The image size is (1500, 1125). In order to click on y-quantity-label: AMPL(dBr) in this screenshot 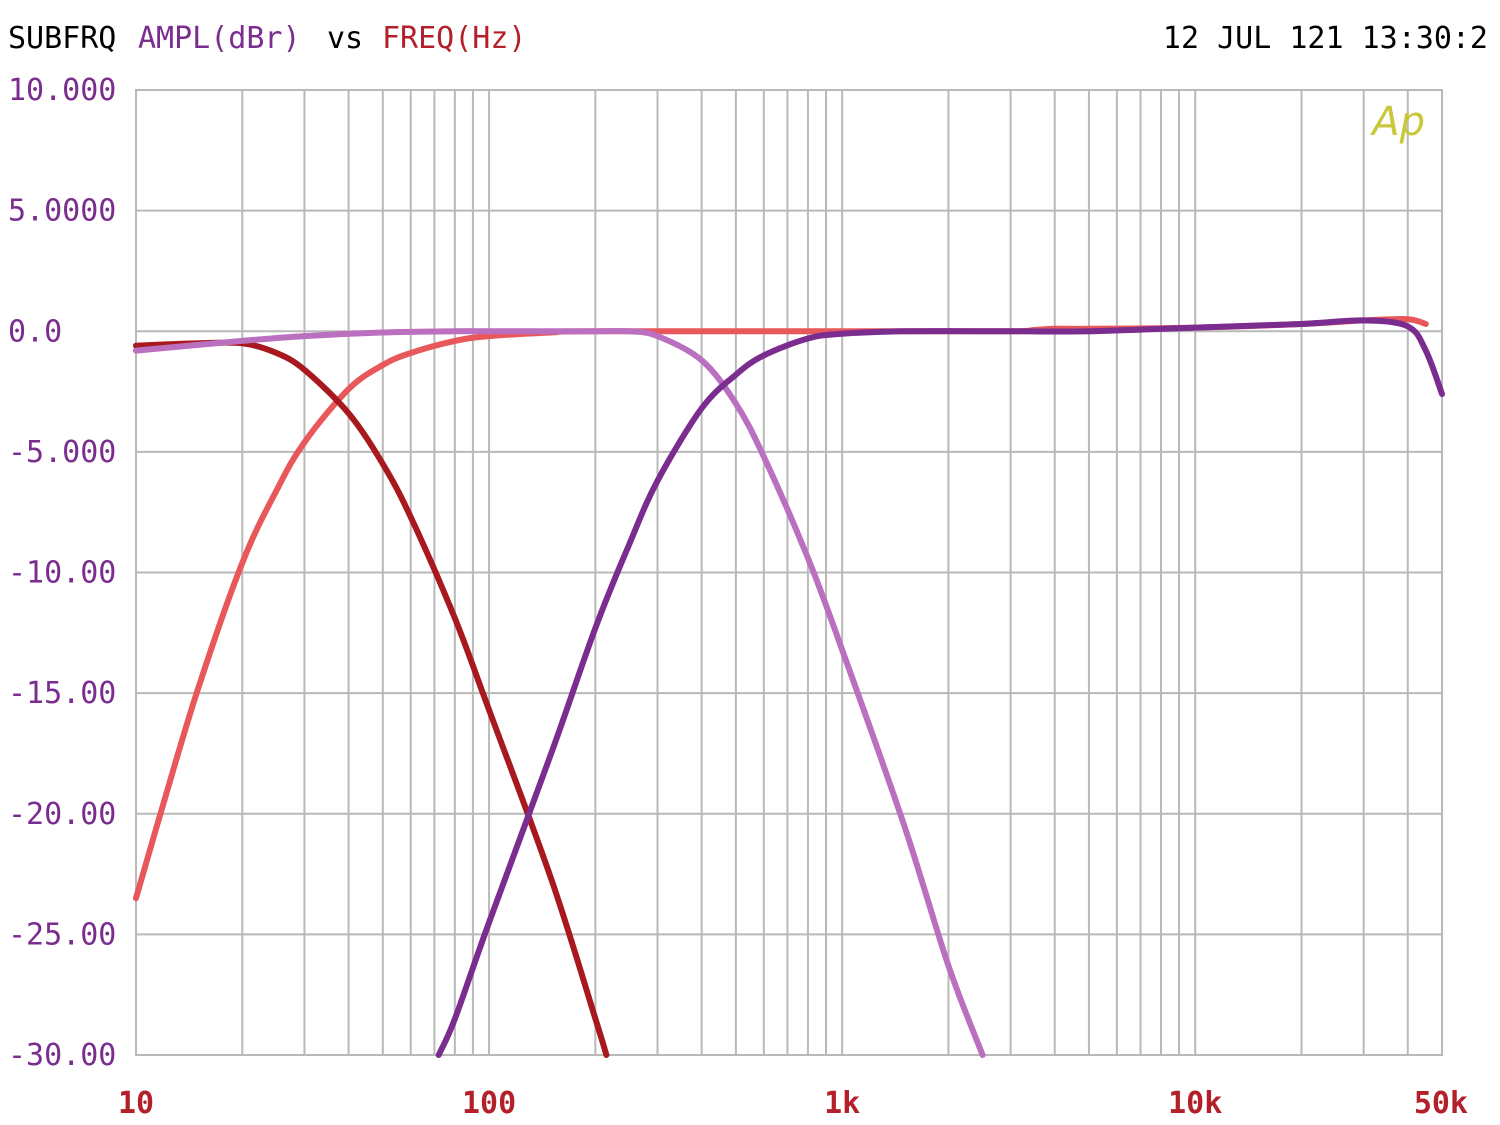, I will do `click(219, 38)`.